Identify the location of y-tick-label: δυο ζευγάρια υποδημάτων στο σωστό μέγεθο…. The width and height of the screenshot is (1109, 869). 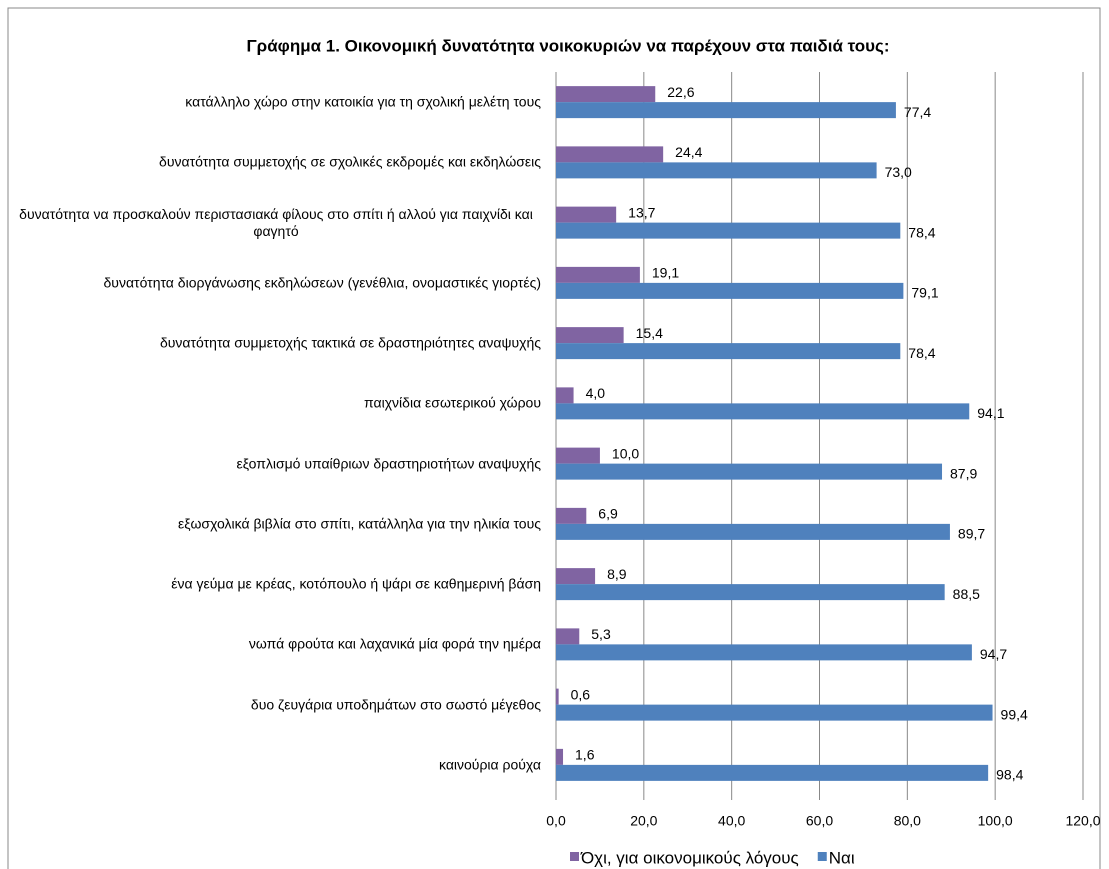
(271, 704).